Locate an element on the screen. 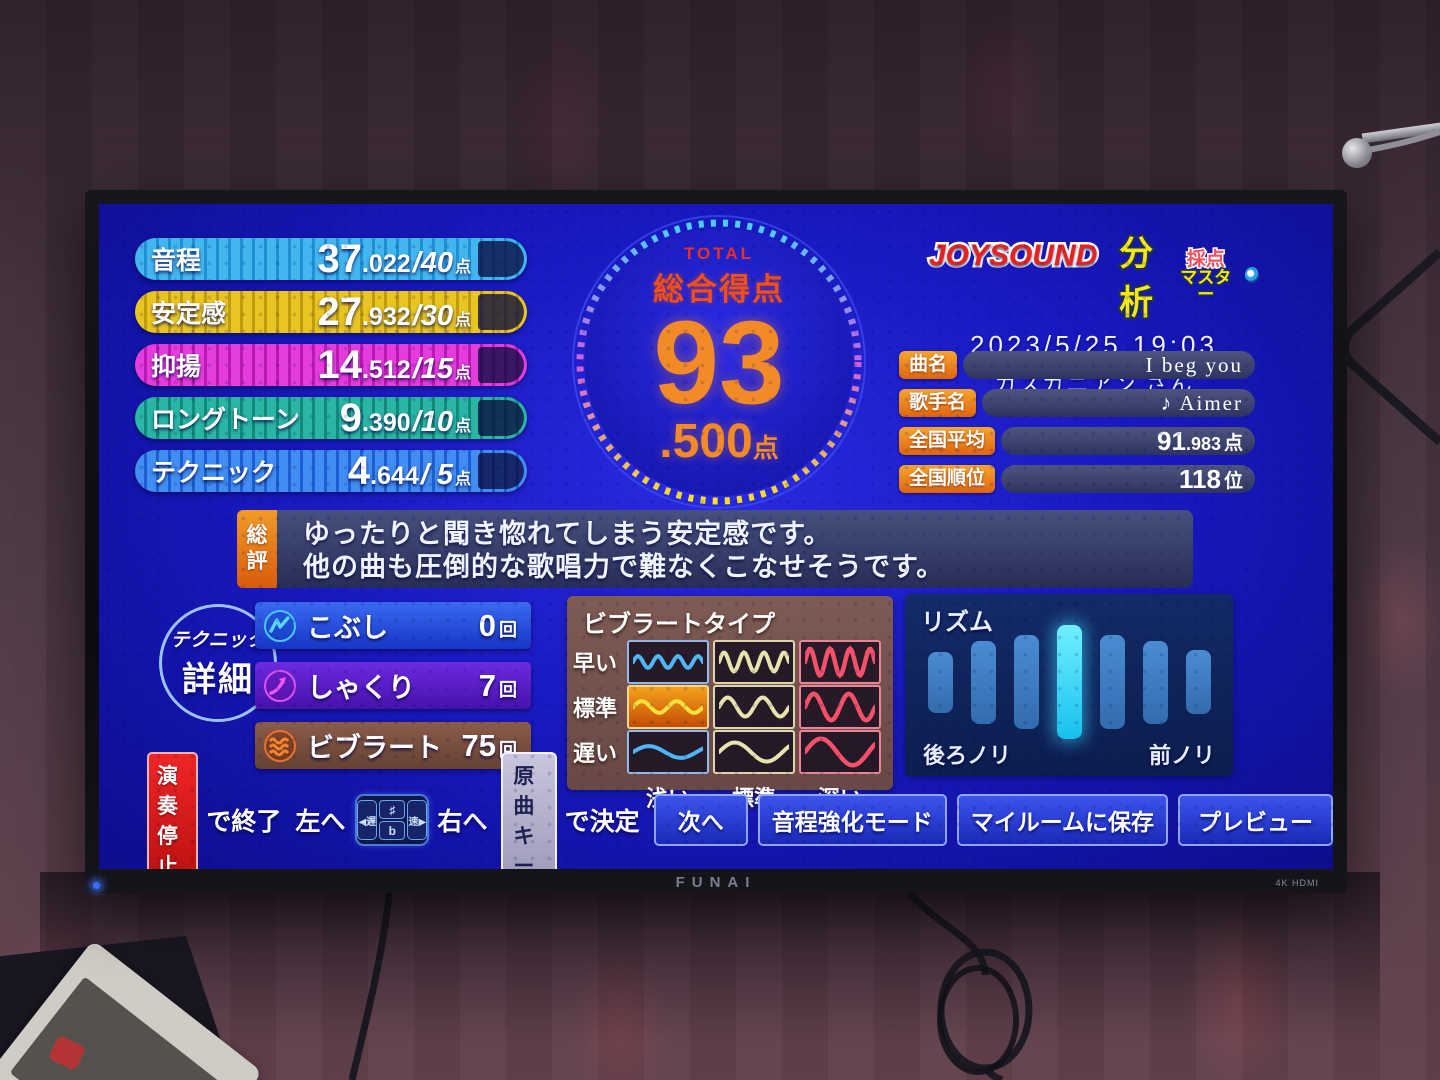 The height and width of the screenshot is (1080, 1440). total-score-circle: TOTAL 総合得点 93 .500点 is located at coordinates (719, 362).